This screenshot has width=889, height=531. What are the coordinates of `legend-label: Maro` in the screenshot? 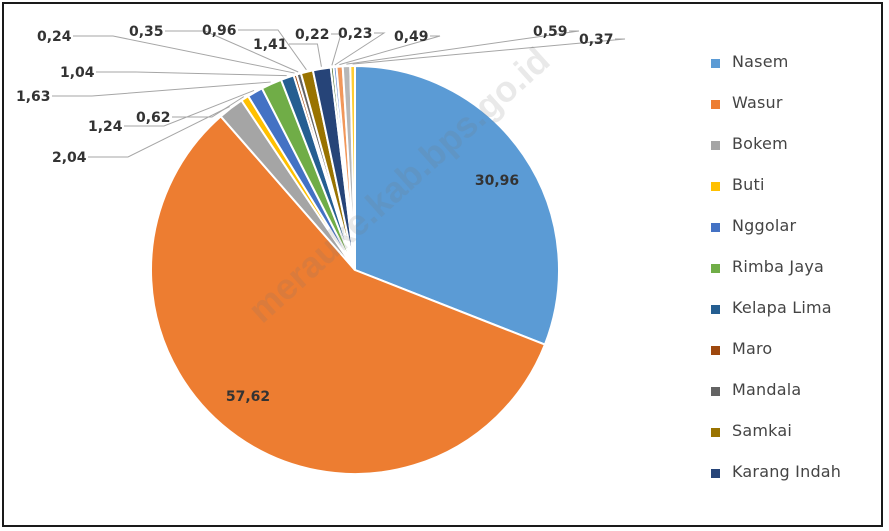 It's located at (752, 348).